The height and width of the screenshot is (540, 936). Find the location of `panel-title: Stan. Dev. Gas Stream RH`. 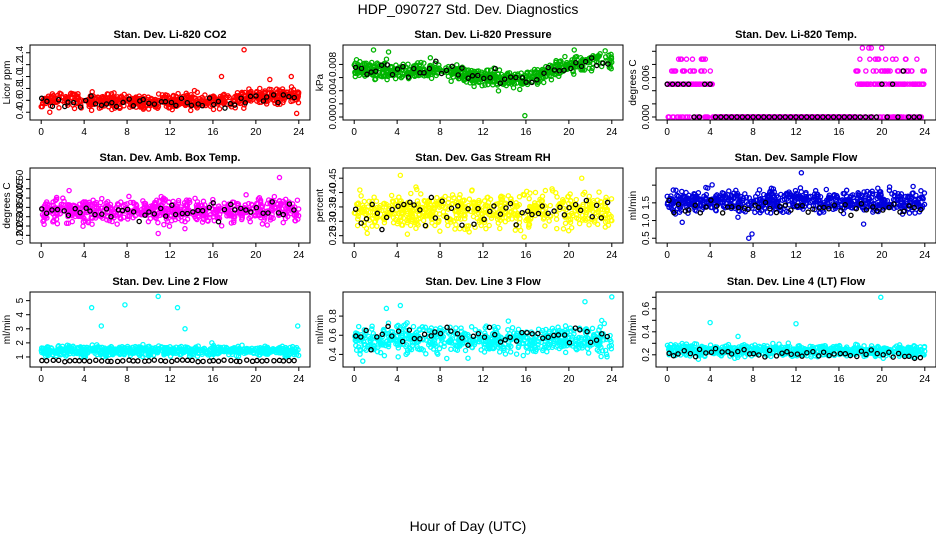

panel-title: Stan. Dev. Gas Stream RH is located at coordinates (483, 158).